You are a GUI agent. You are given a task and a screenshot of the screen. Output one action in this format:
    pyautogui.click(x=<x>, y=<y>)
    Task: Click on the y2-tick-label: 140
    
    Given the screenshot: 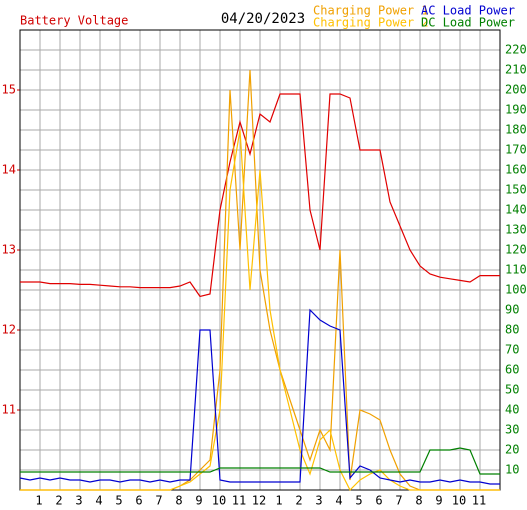 What is the action you would take?
    pyautogui.click(x=516, y=210)
    